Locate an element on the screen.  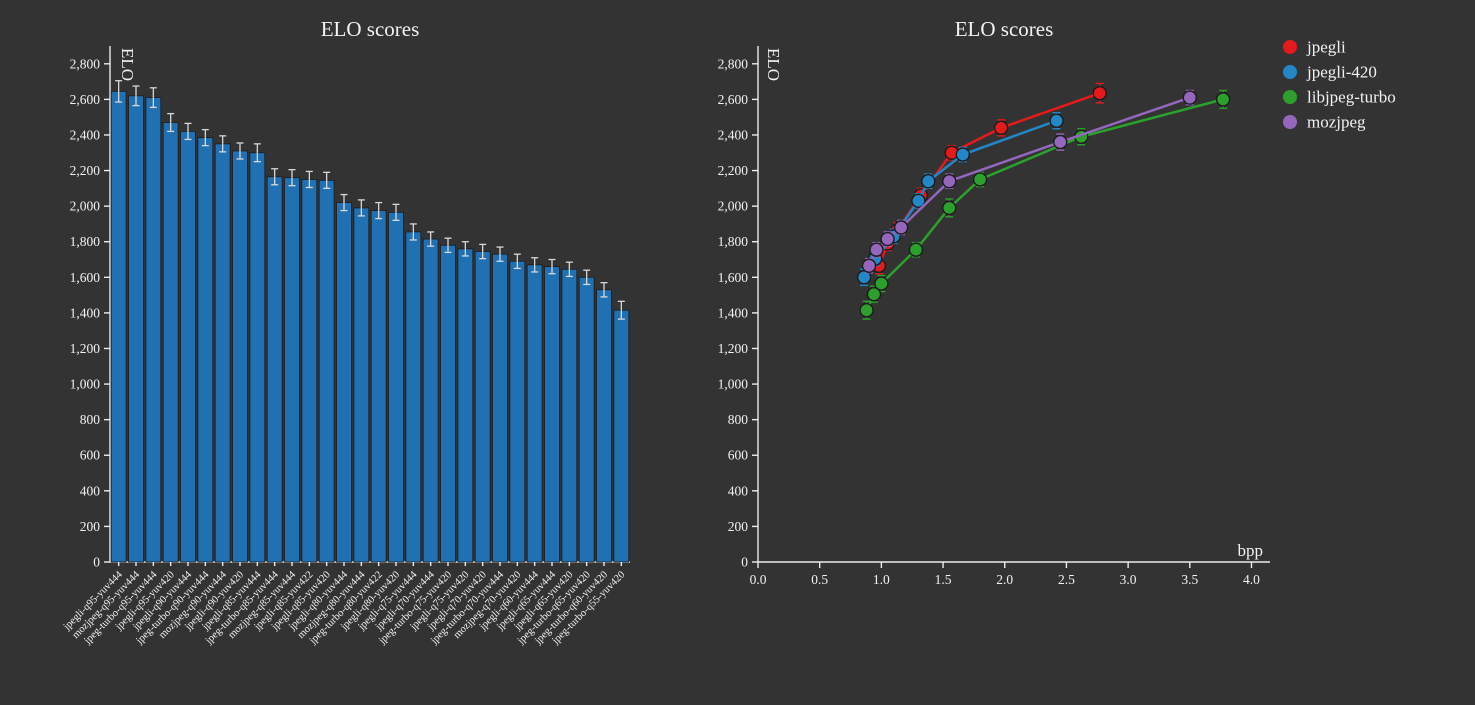
data-point-jpegli is located at coordinates (1099, 93).